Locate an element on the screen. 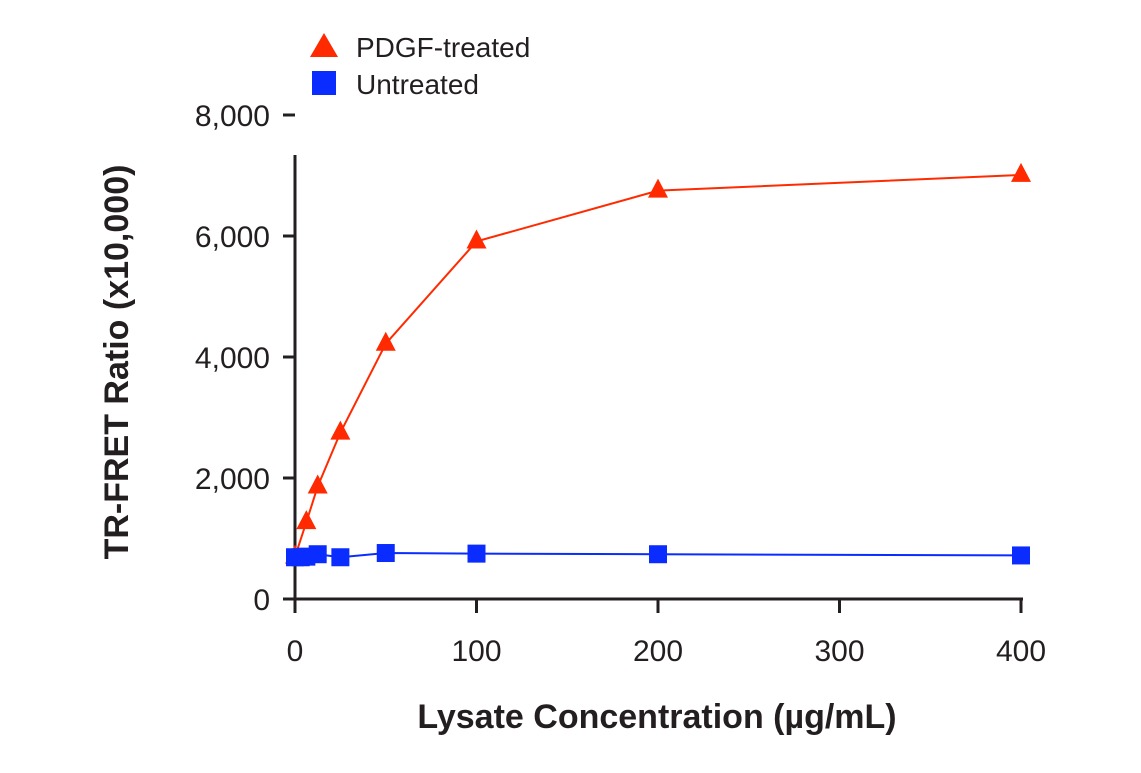 This screenshot has width=1141, height=773. legend-marker-pdgf-treated is located at coordinates (324, 45).